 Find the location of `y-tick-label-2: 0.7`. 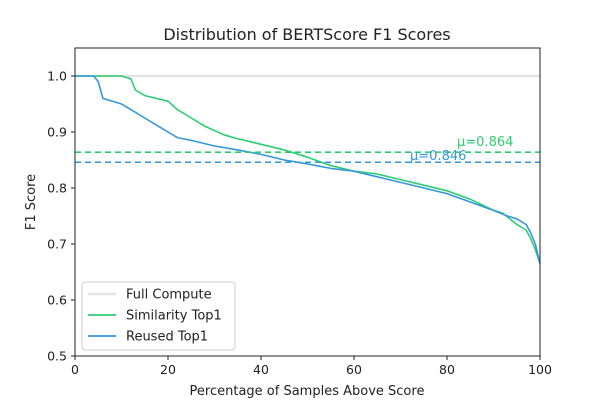

y-tick-label-2: 0.7 is located at coordinates (57, 244).